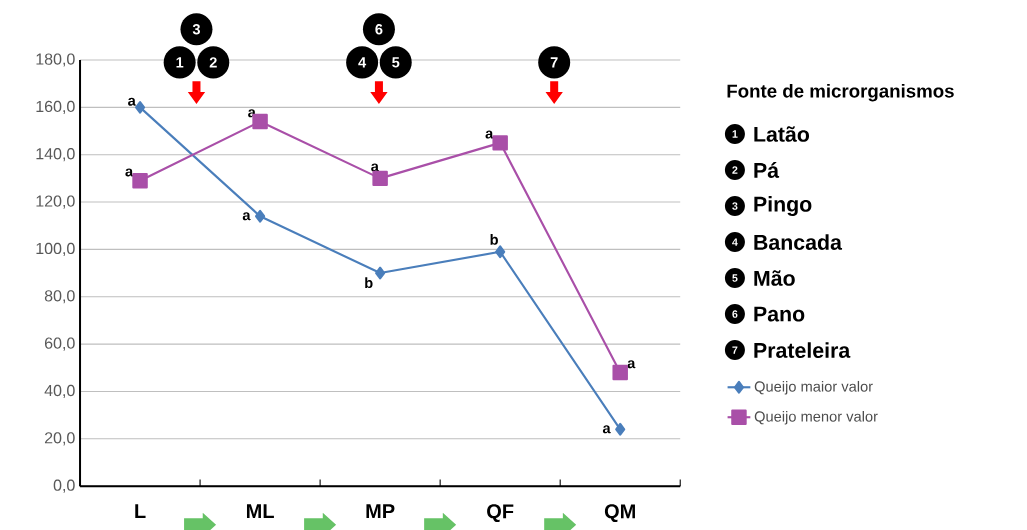 This screenshot has height=530, width=1027. I want to click on y-tick-label: 140,0, so click(55, 155).